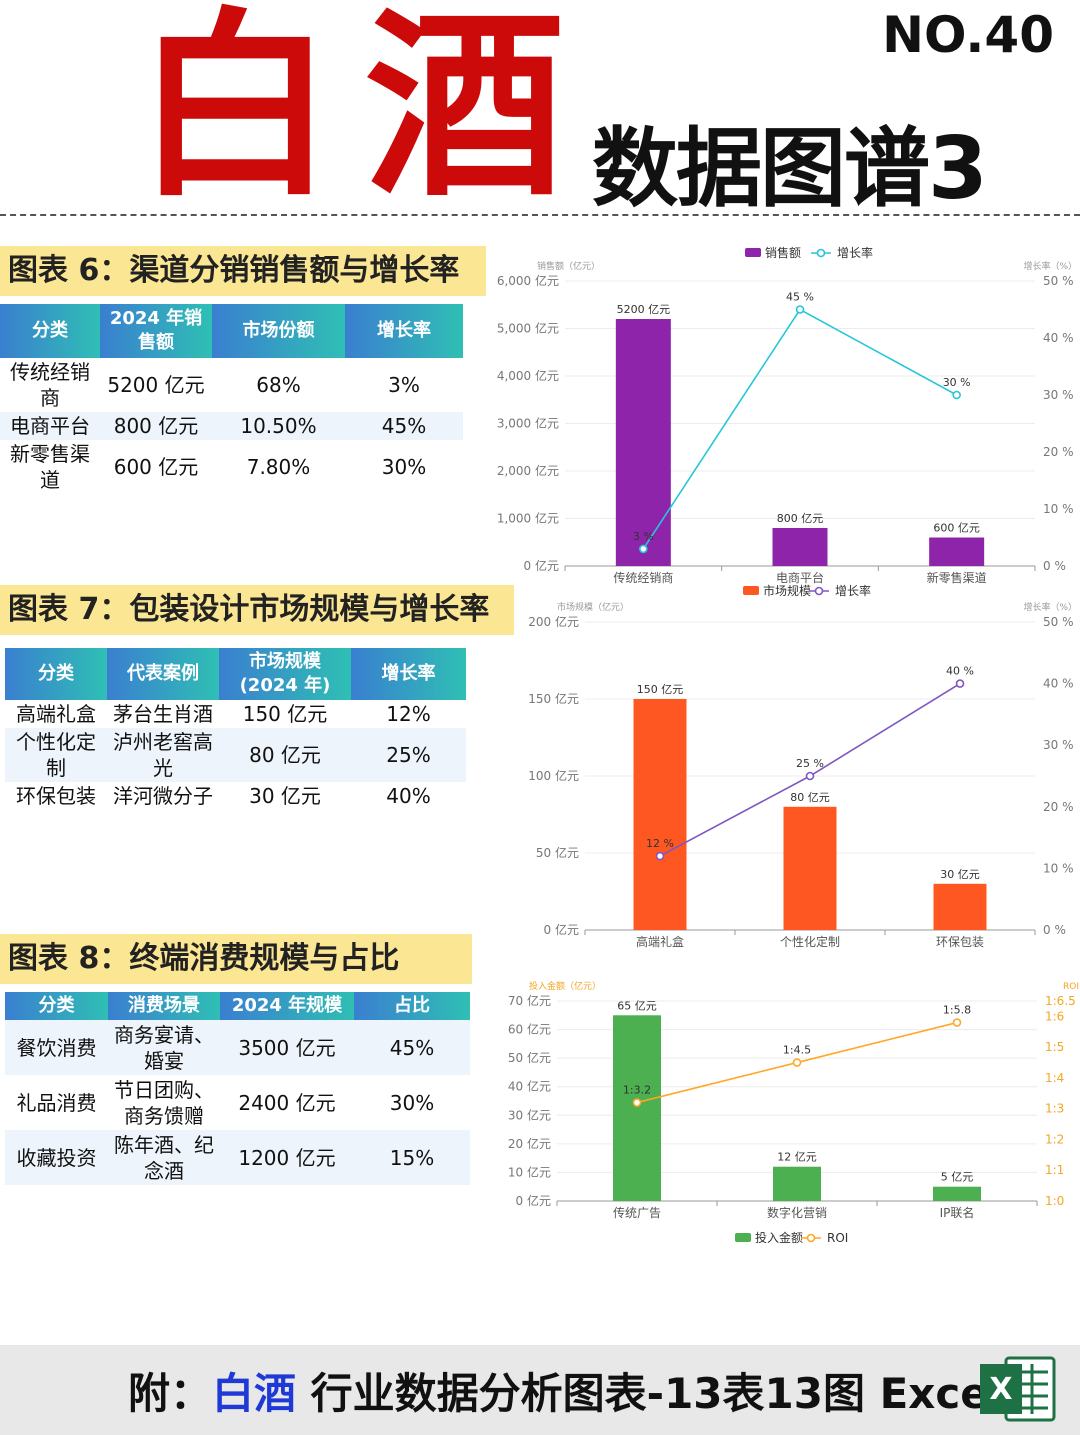  Describe the element at coordinates (164, 1157) in the screenshot. I see `table-cell: 陈年酒、纪念酒` at that location.